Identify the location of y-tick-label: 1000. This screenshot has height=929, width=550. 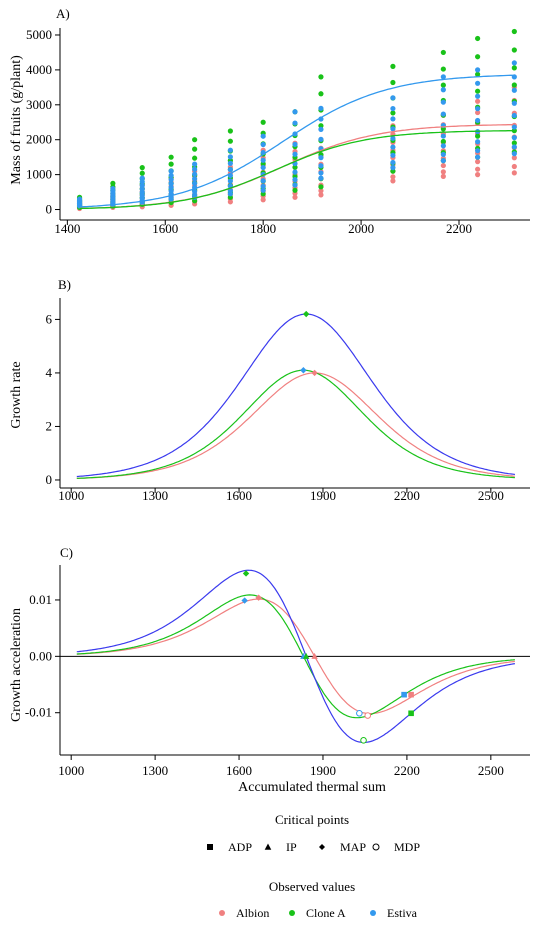
(39, 174).